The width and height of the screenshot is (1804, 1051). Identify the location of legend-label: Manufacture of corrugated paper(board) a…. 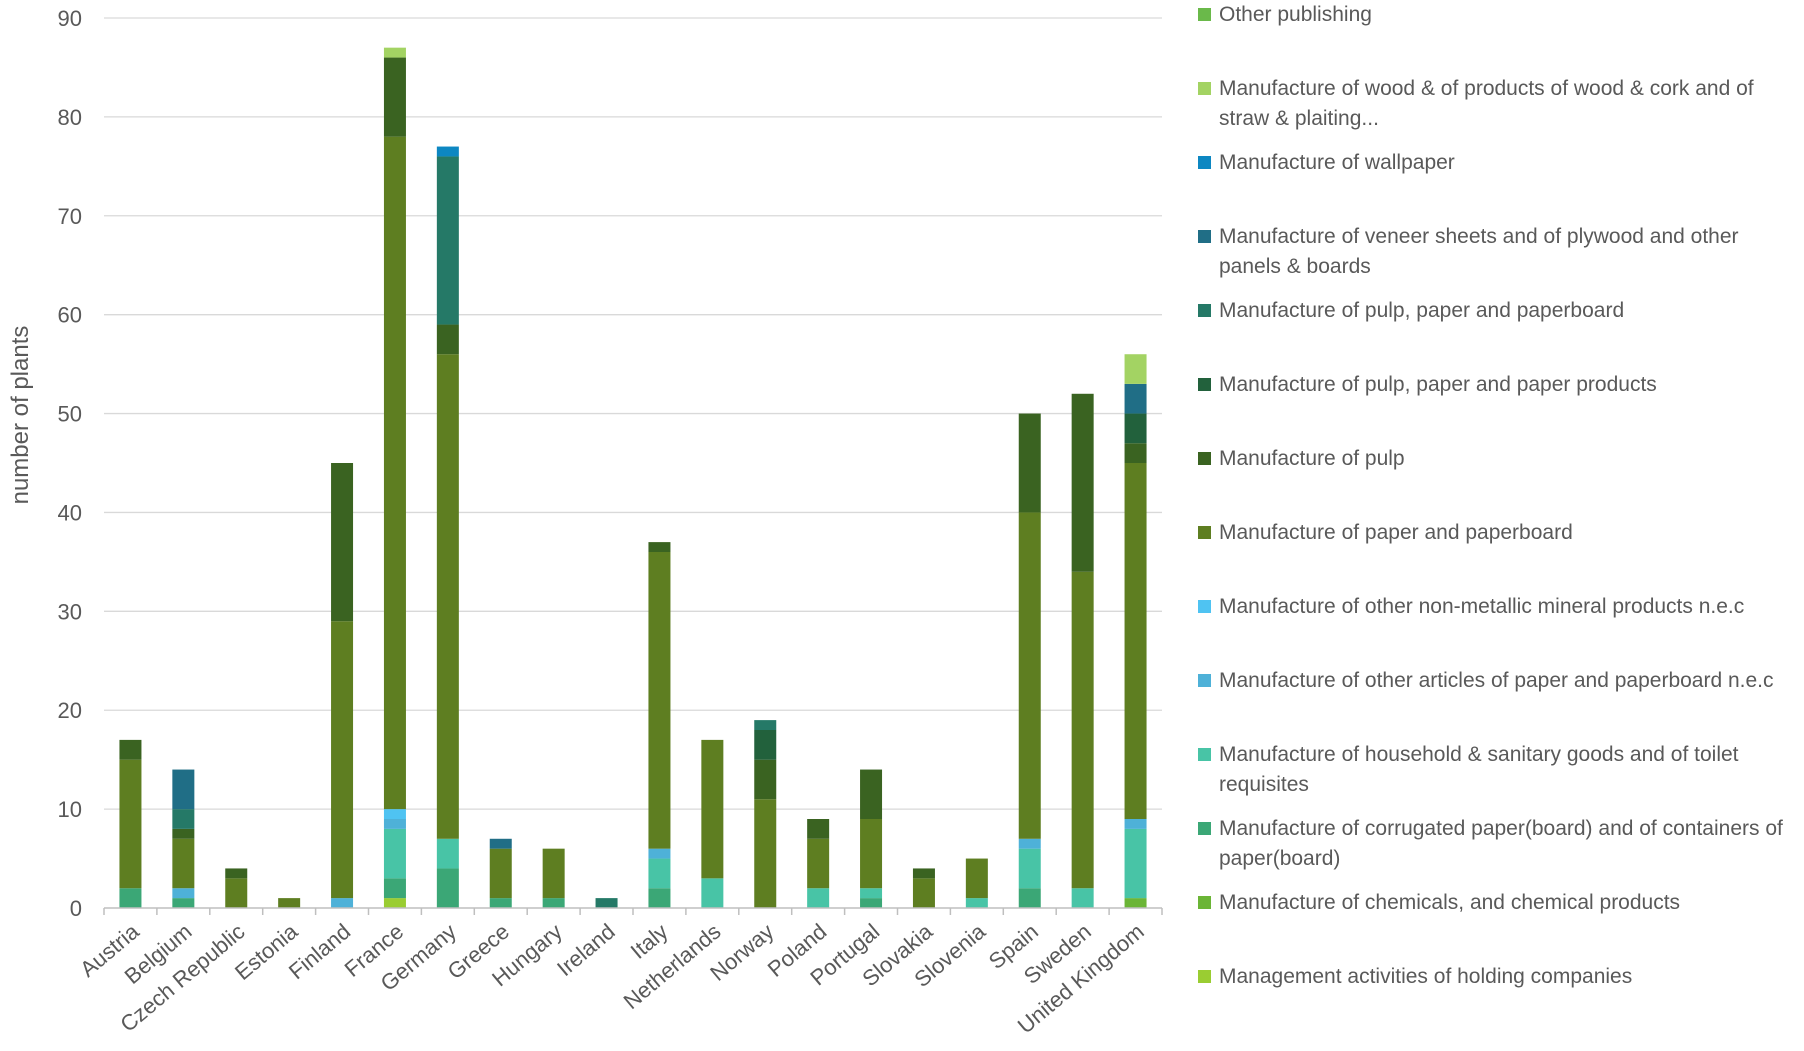
(1501, 843).